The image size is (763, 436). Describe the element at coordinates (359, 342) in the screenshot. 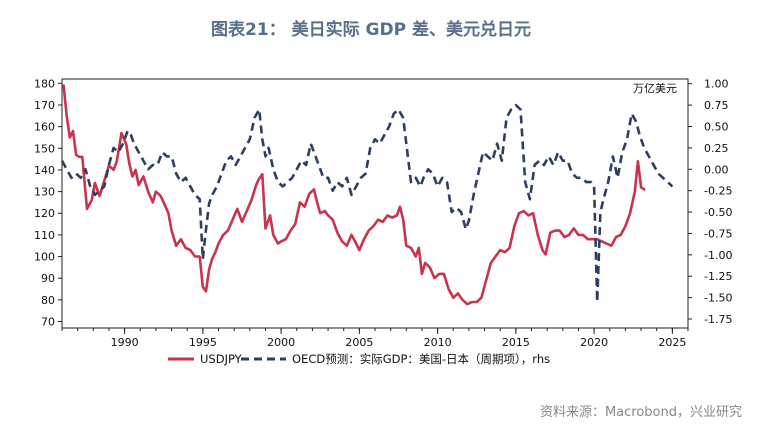

I see `x-tick-label: 2005` at that location.